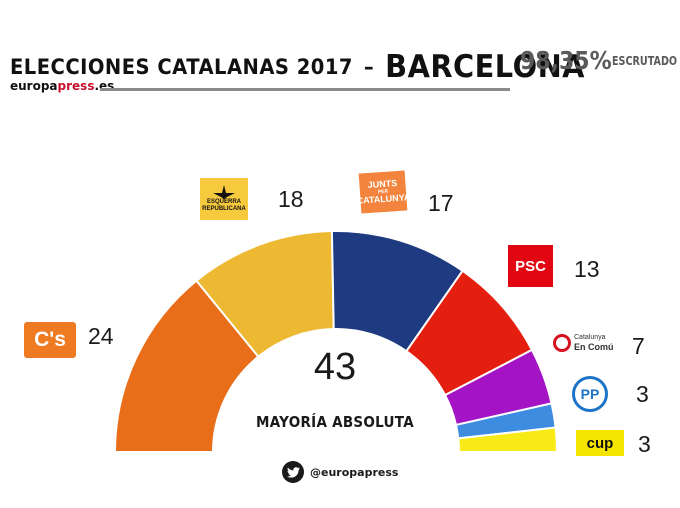  Describe the element at coordinates (566, 60) in the screenshot. I see `scrutiny-percent: 98,35%` at that location.